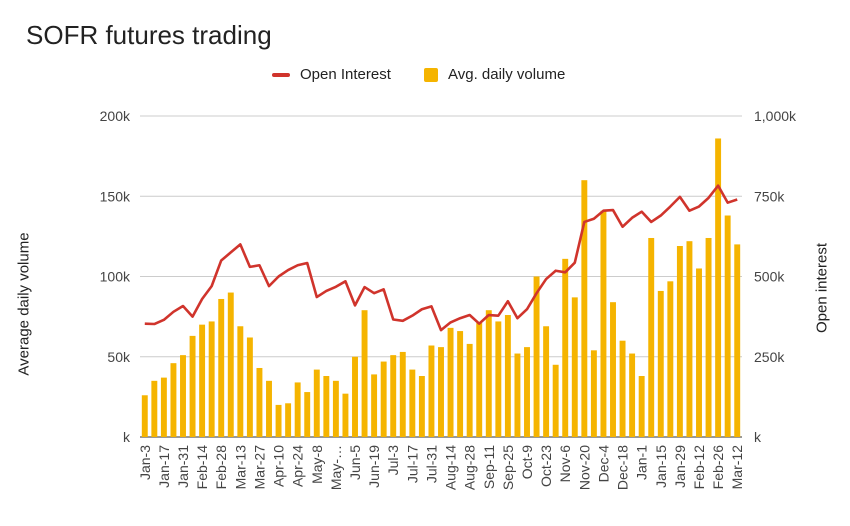 This screenshot has height=526, width=850. I want to click on x-tick-label: Feb-12, so click(699, 467).